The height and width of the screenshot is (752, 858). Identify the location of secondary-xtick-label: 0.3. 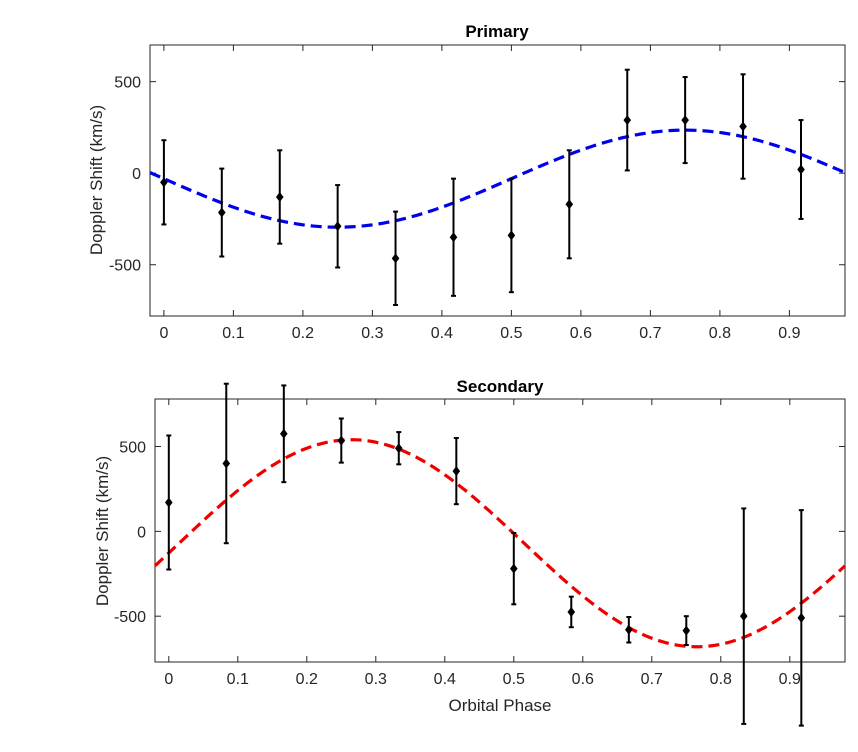
(376, 679).